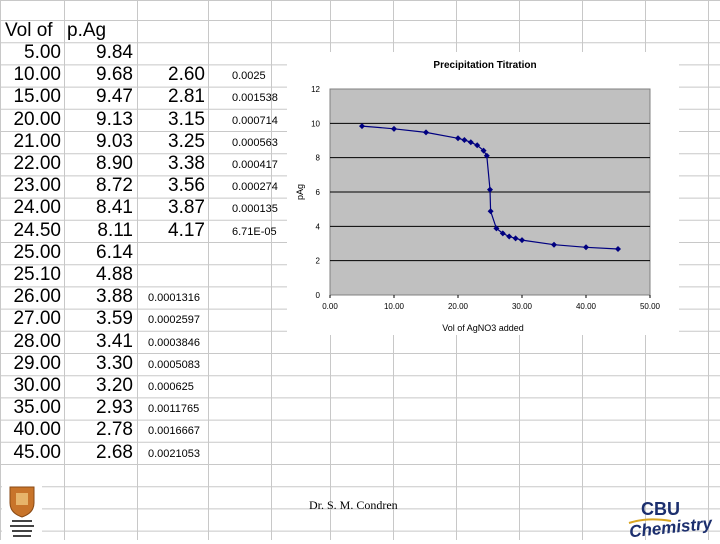 Image resolution: width=720 pixels, height=544 pixels. I want to click on cell-vol: 30.00, so click(37, 385).